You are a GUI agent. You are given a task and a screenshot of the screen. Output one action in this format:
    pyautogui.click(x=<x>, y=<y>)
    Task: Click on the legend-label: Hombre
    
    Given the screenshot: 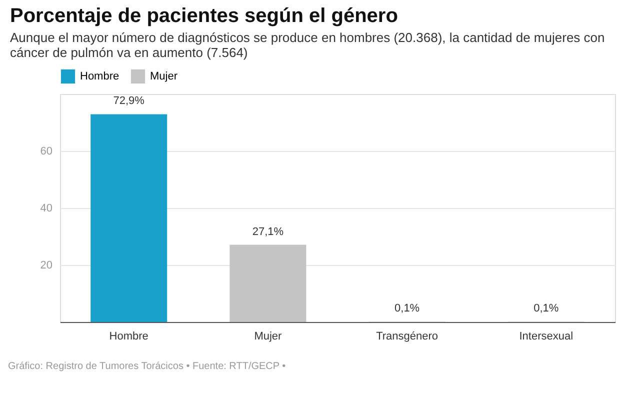 What is the action you would take?
    pyautogui.click(x=100, y=76)
    